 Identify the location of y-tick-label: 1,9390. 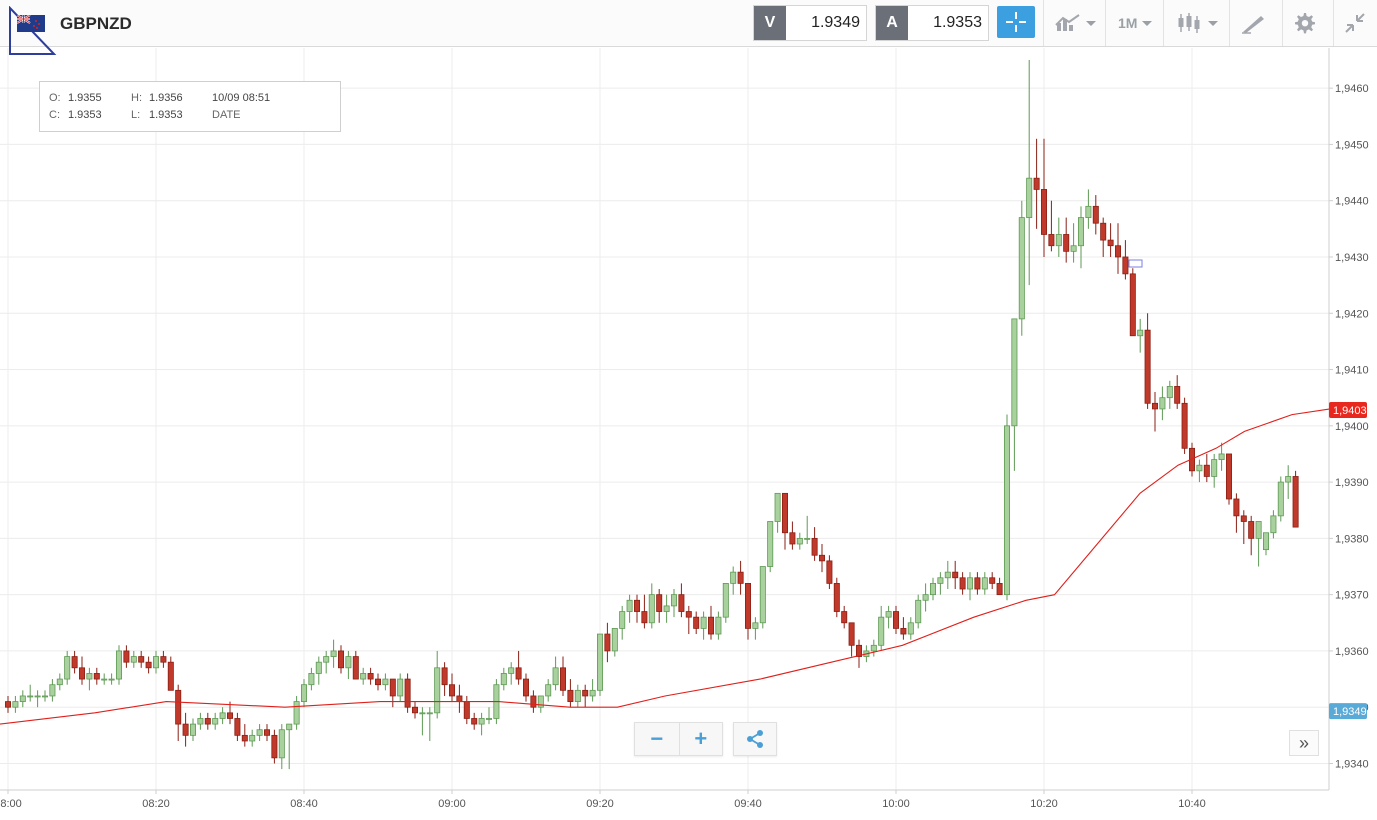
(1352, 483).